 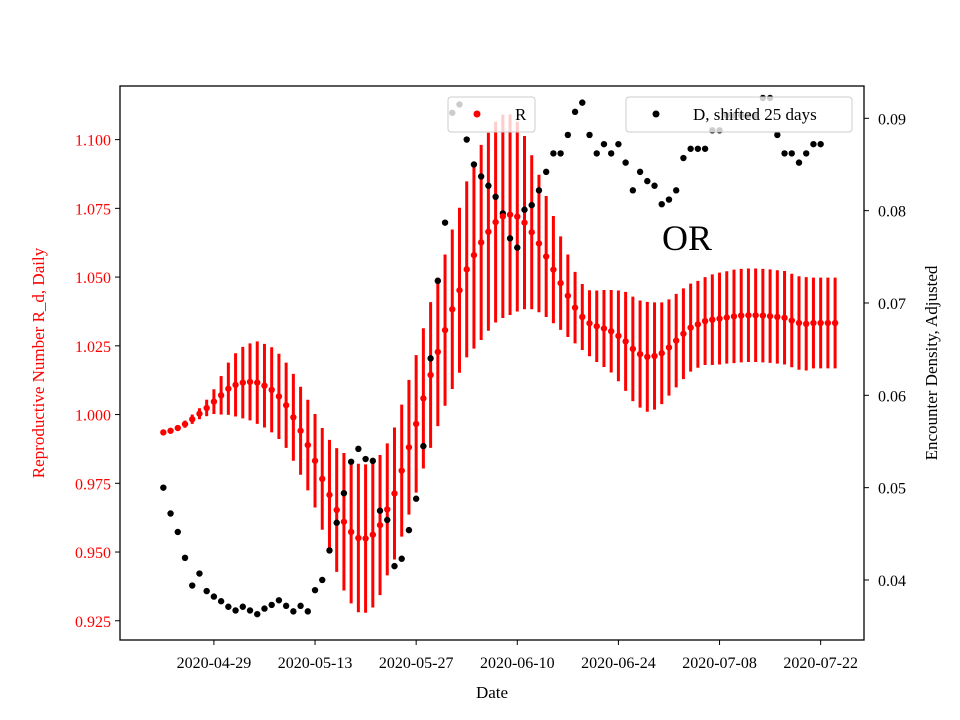 What do you see at coordinates (521, 114) in the screenshot?
I see `legend-r-label: R` at bounding box center [521, 114].